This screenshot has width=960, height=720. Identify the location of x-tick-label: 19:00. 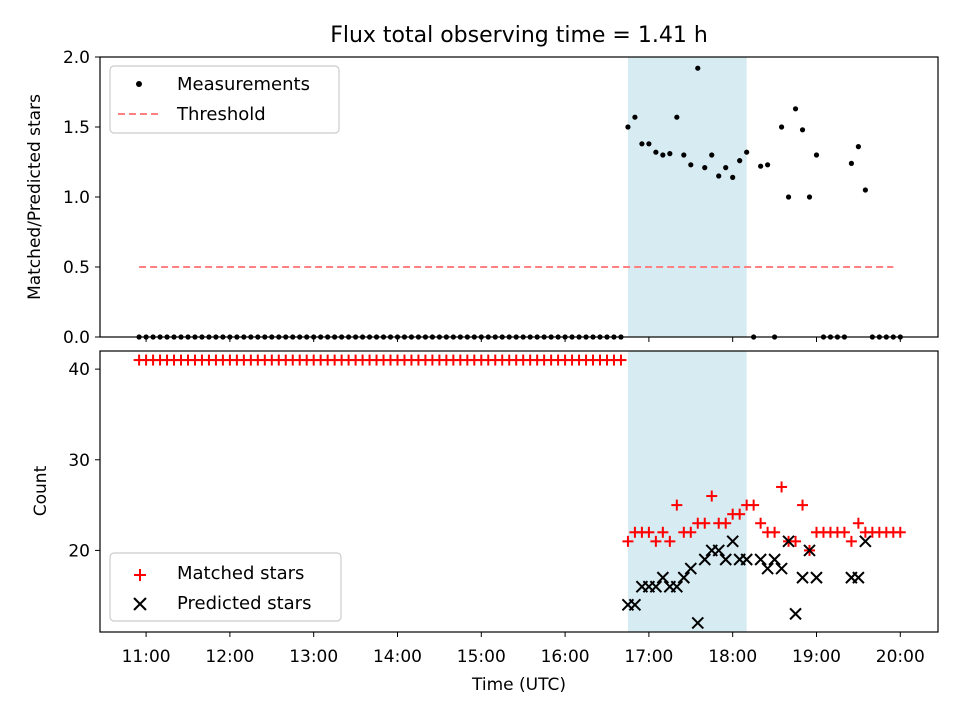
(816, 657).